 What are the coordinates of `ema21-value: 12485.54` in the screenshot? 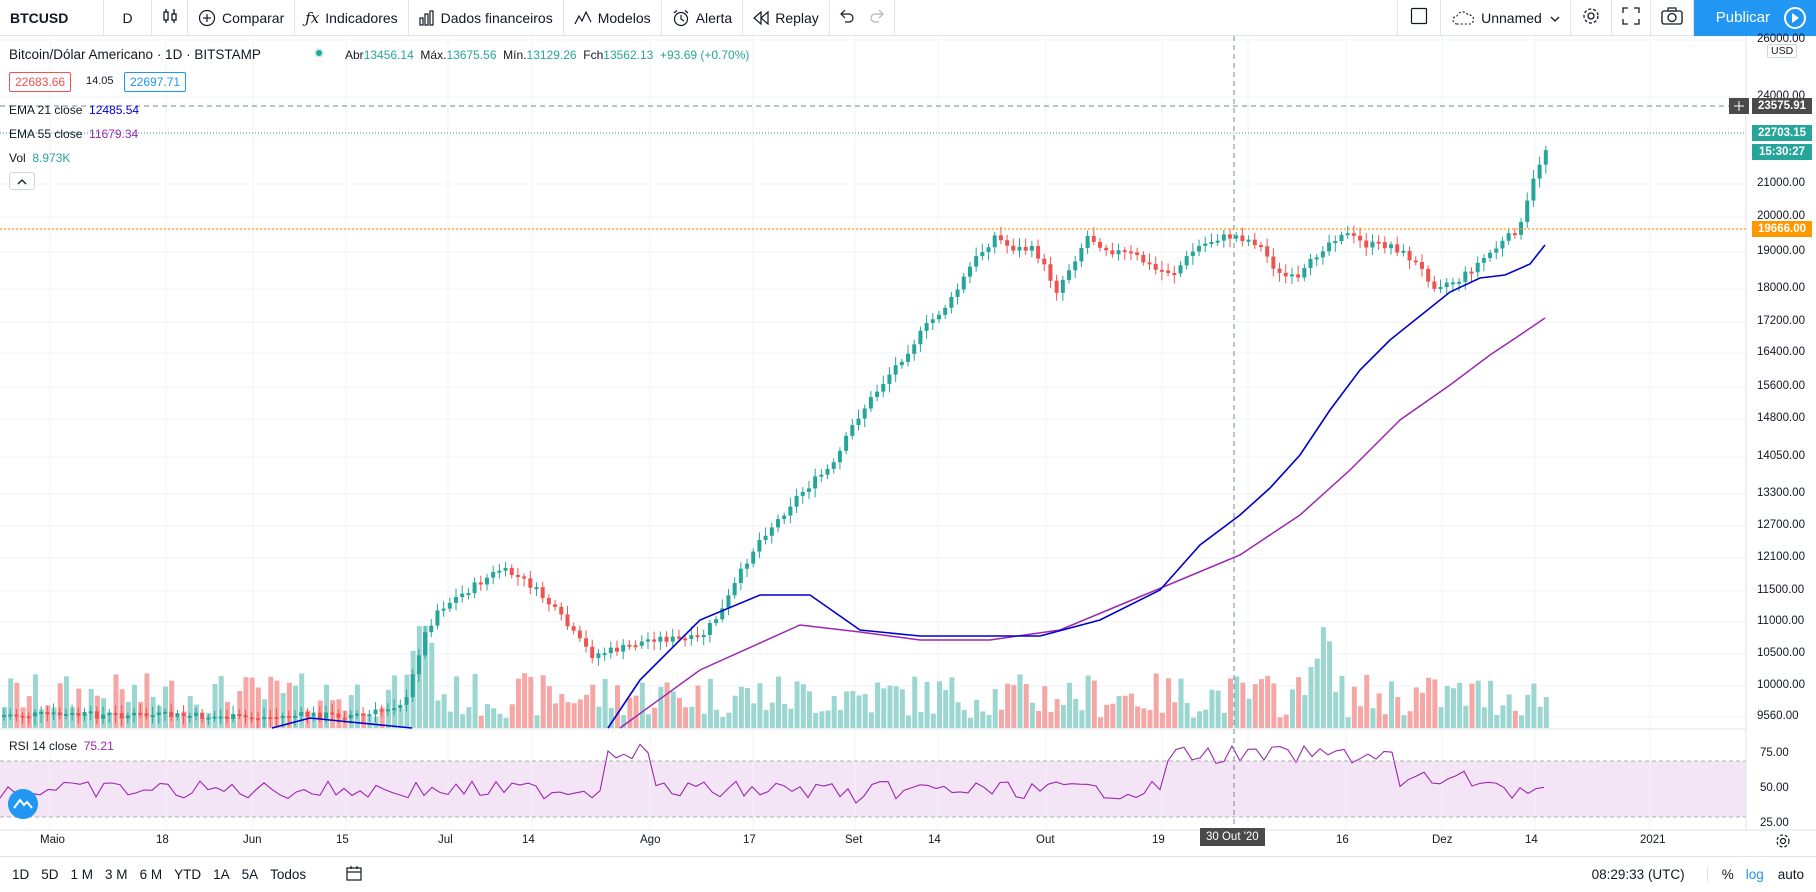 It's located at (114, 110).